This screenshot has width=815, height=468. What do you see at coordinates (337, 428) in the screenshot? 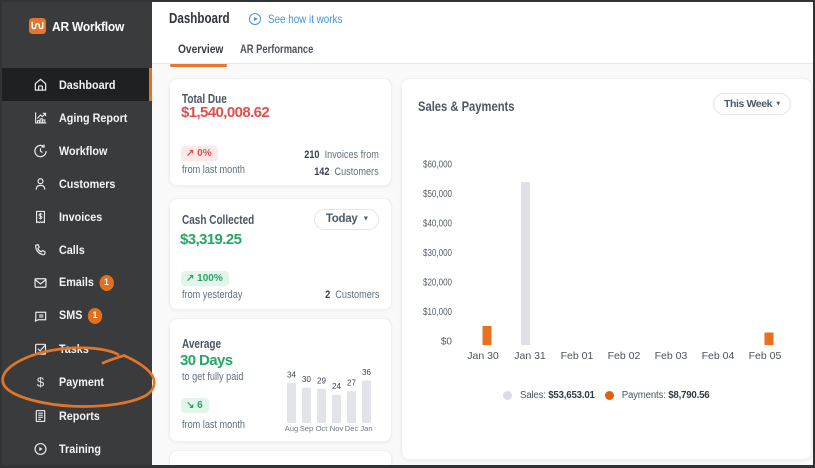
I see `svg-text: Nov` at bounding box center [337, 428].